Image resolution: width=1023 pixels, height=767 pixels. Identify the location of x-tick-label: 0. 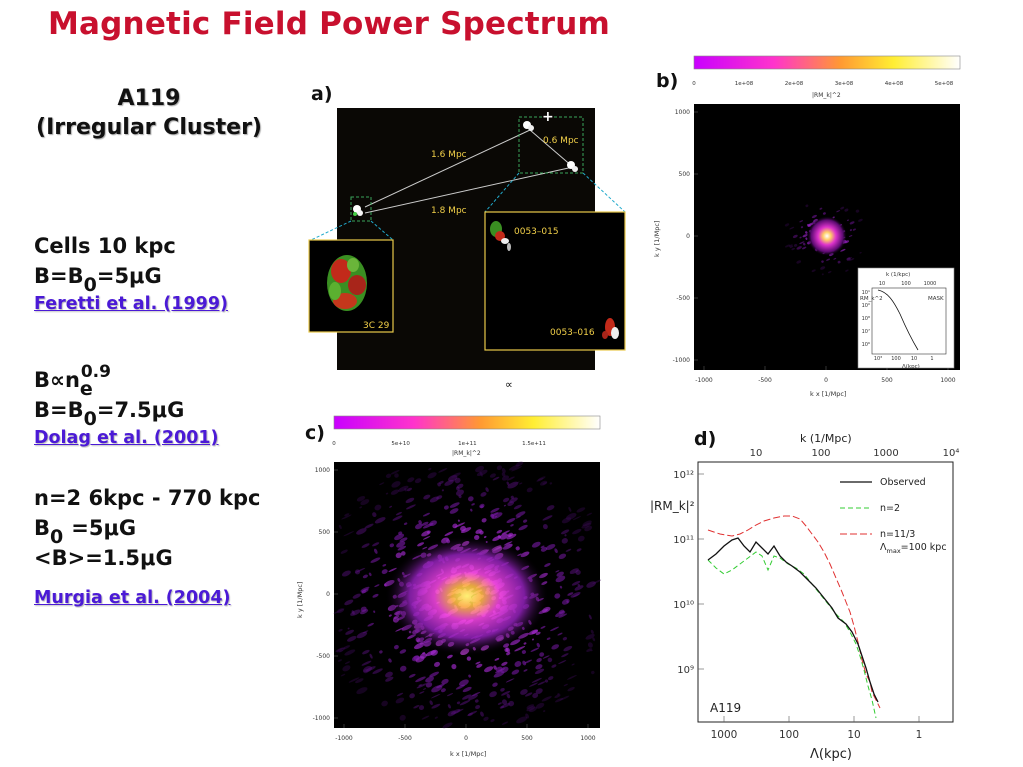
(466, 738).